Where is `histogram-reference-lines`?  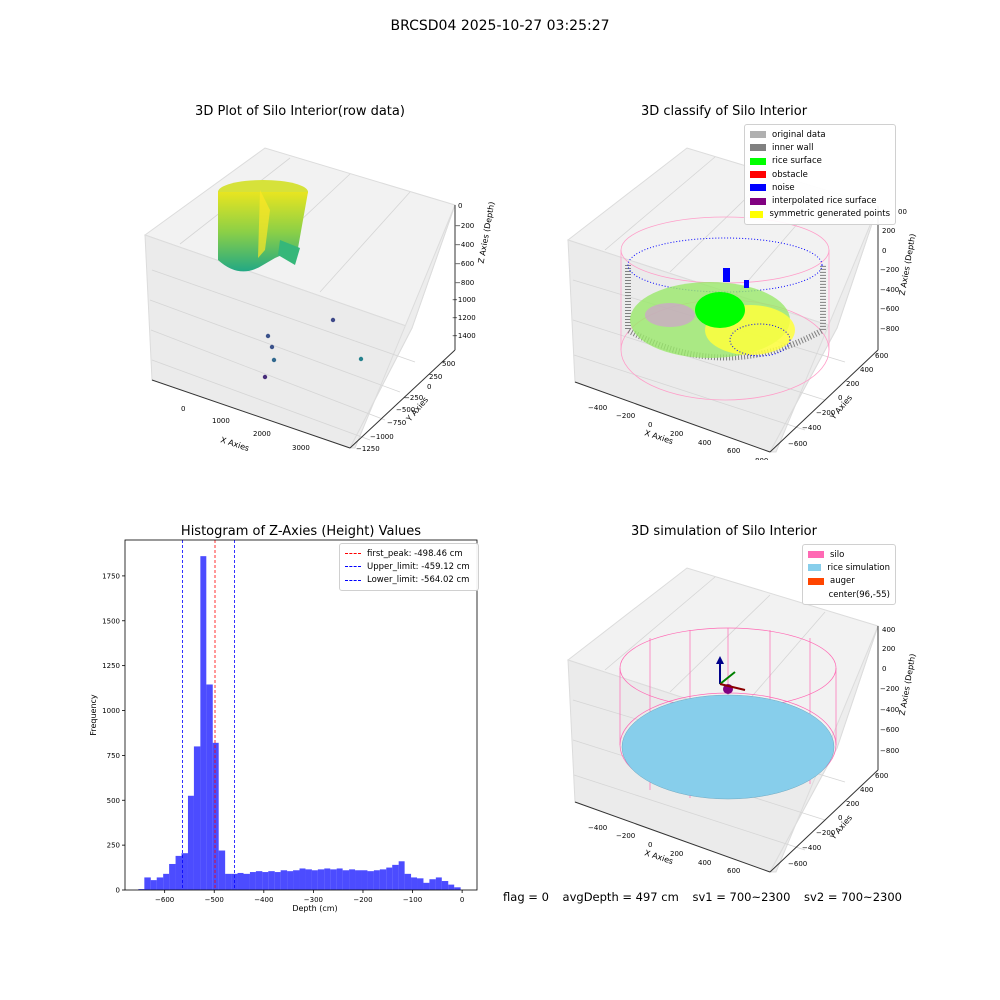 histogram-reference-lines is located at coordinates (208, 715).